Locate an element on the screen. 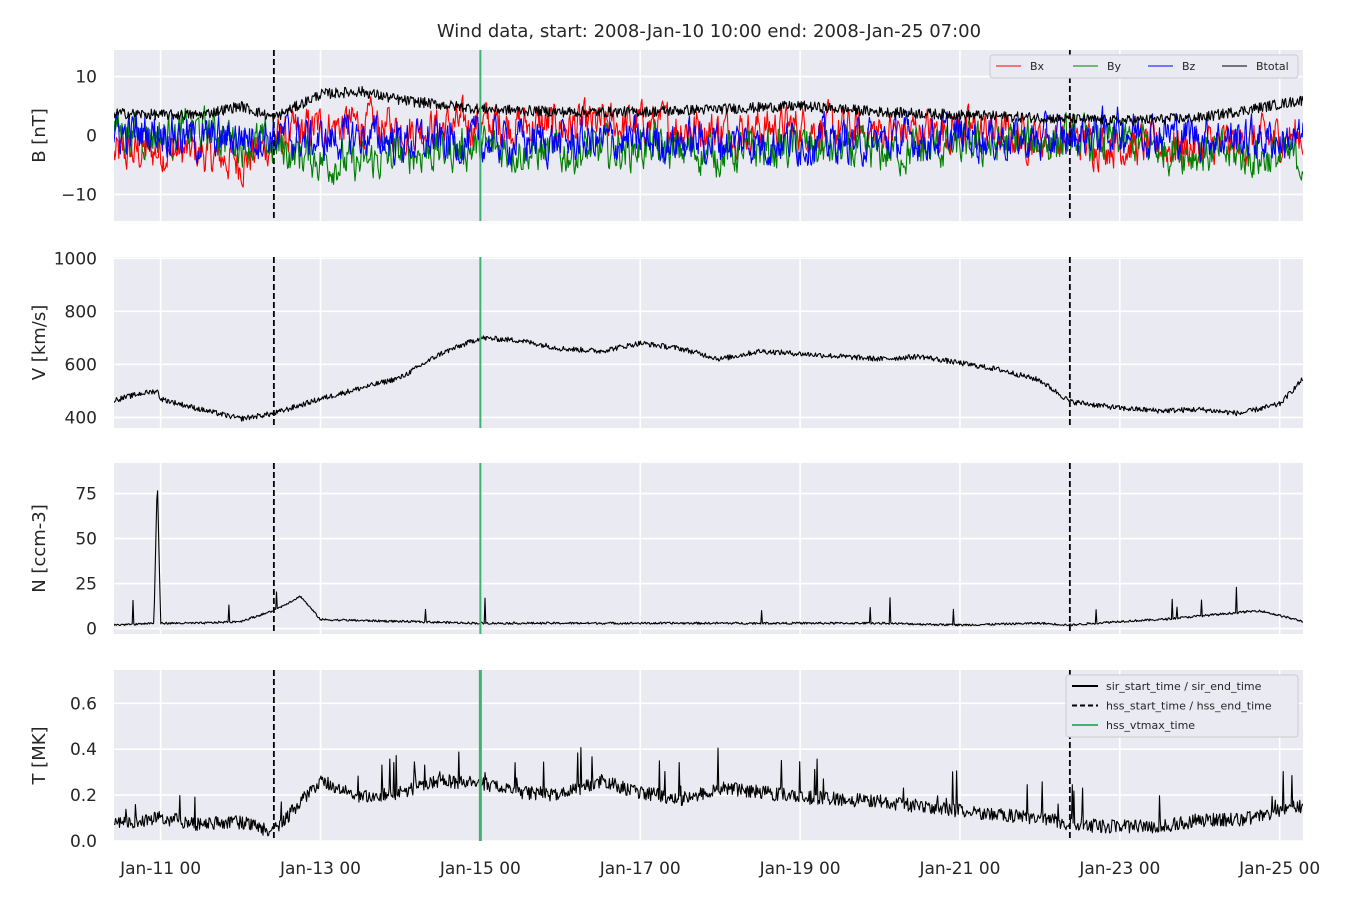  x-tick-label: Jan-25 00 is located at coordinates (1279, 869).